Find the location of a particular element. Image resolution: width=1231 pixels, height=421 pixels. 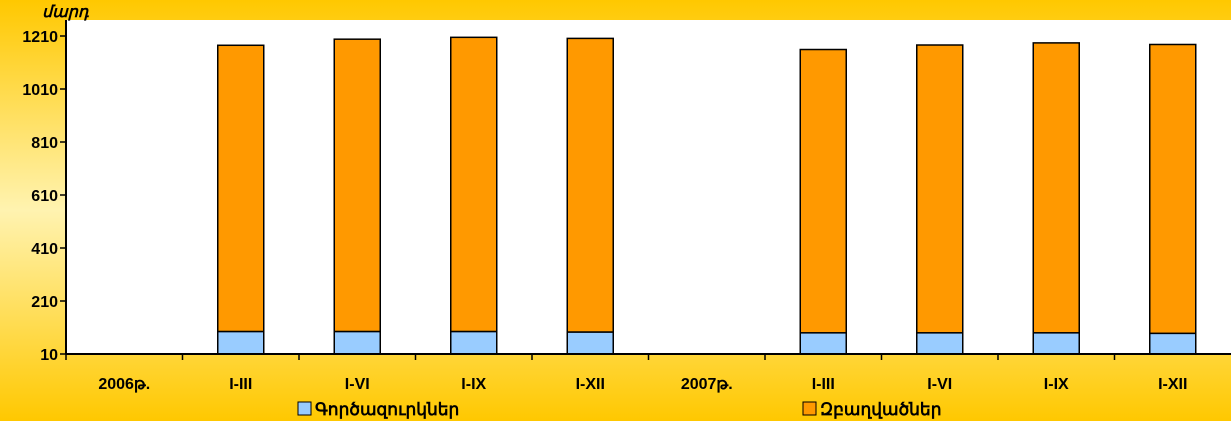

legend-label: Գործազուրկներ is located at coordinates (387, 409).